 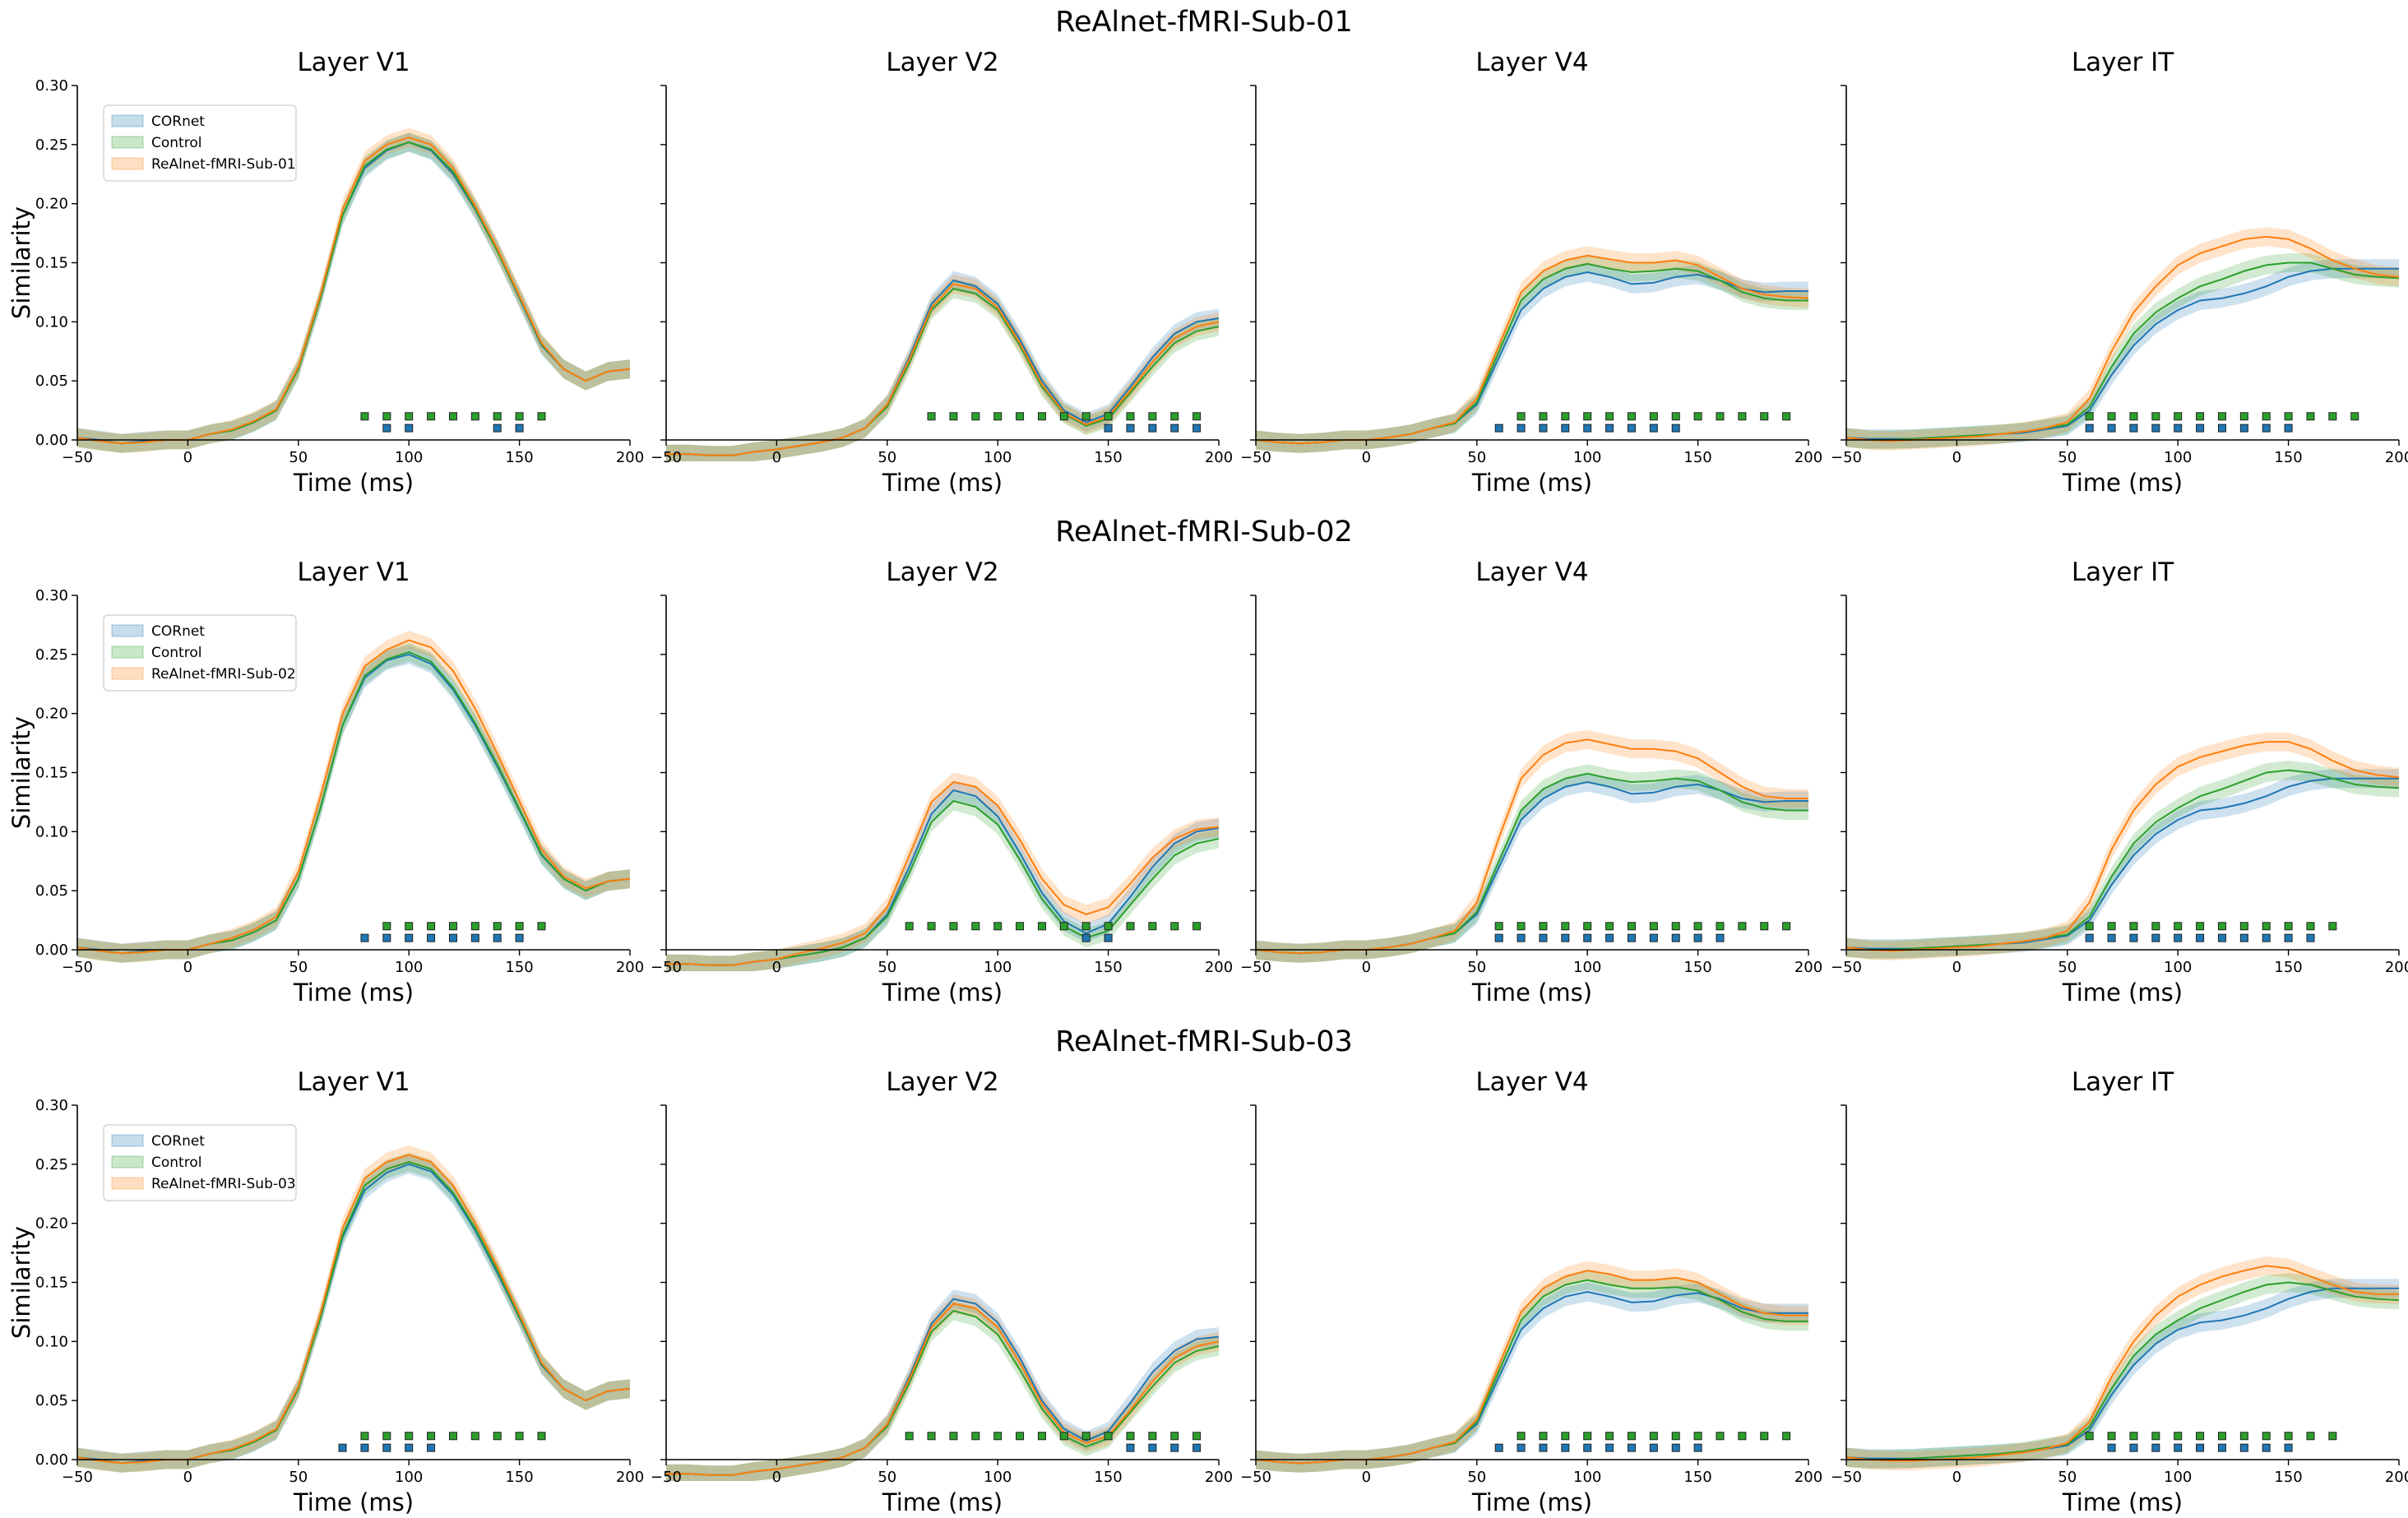 I want to click on legend-swatch-realnet, so click(x=127, y=163).